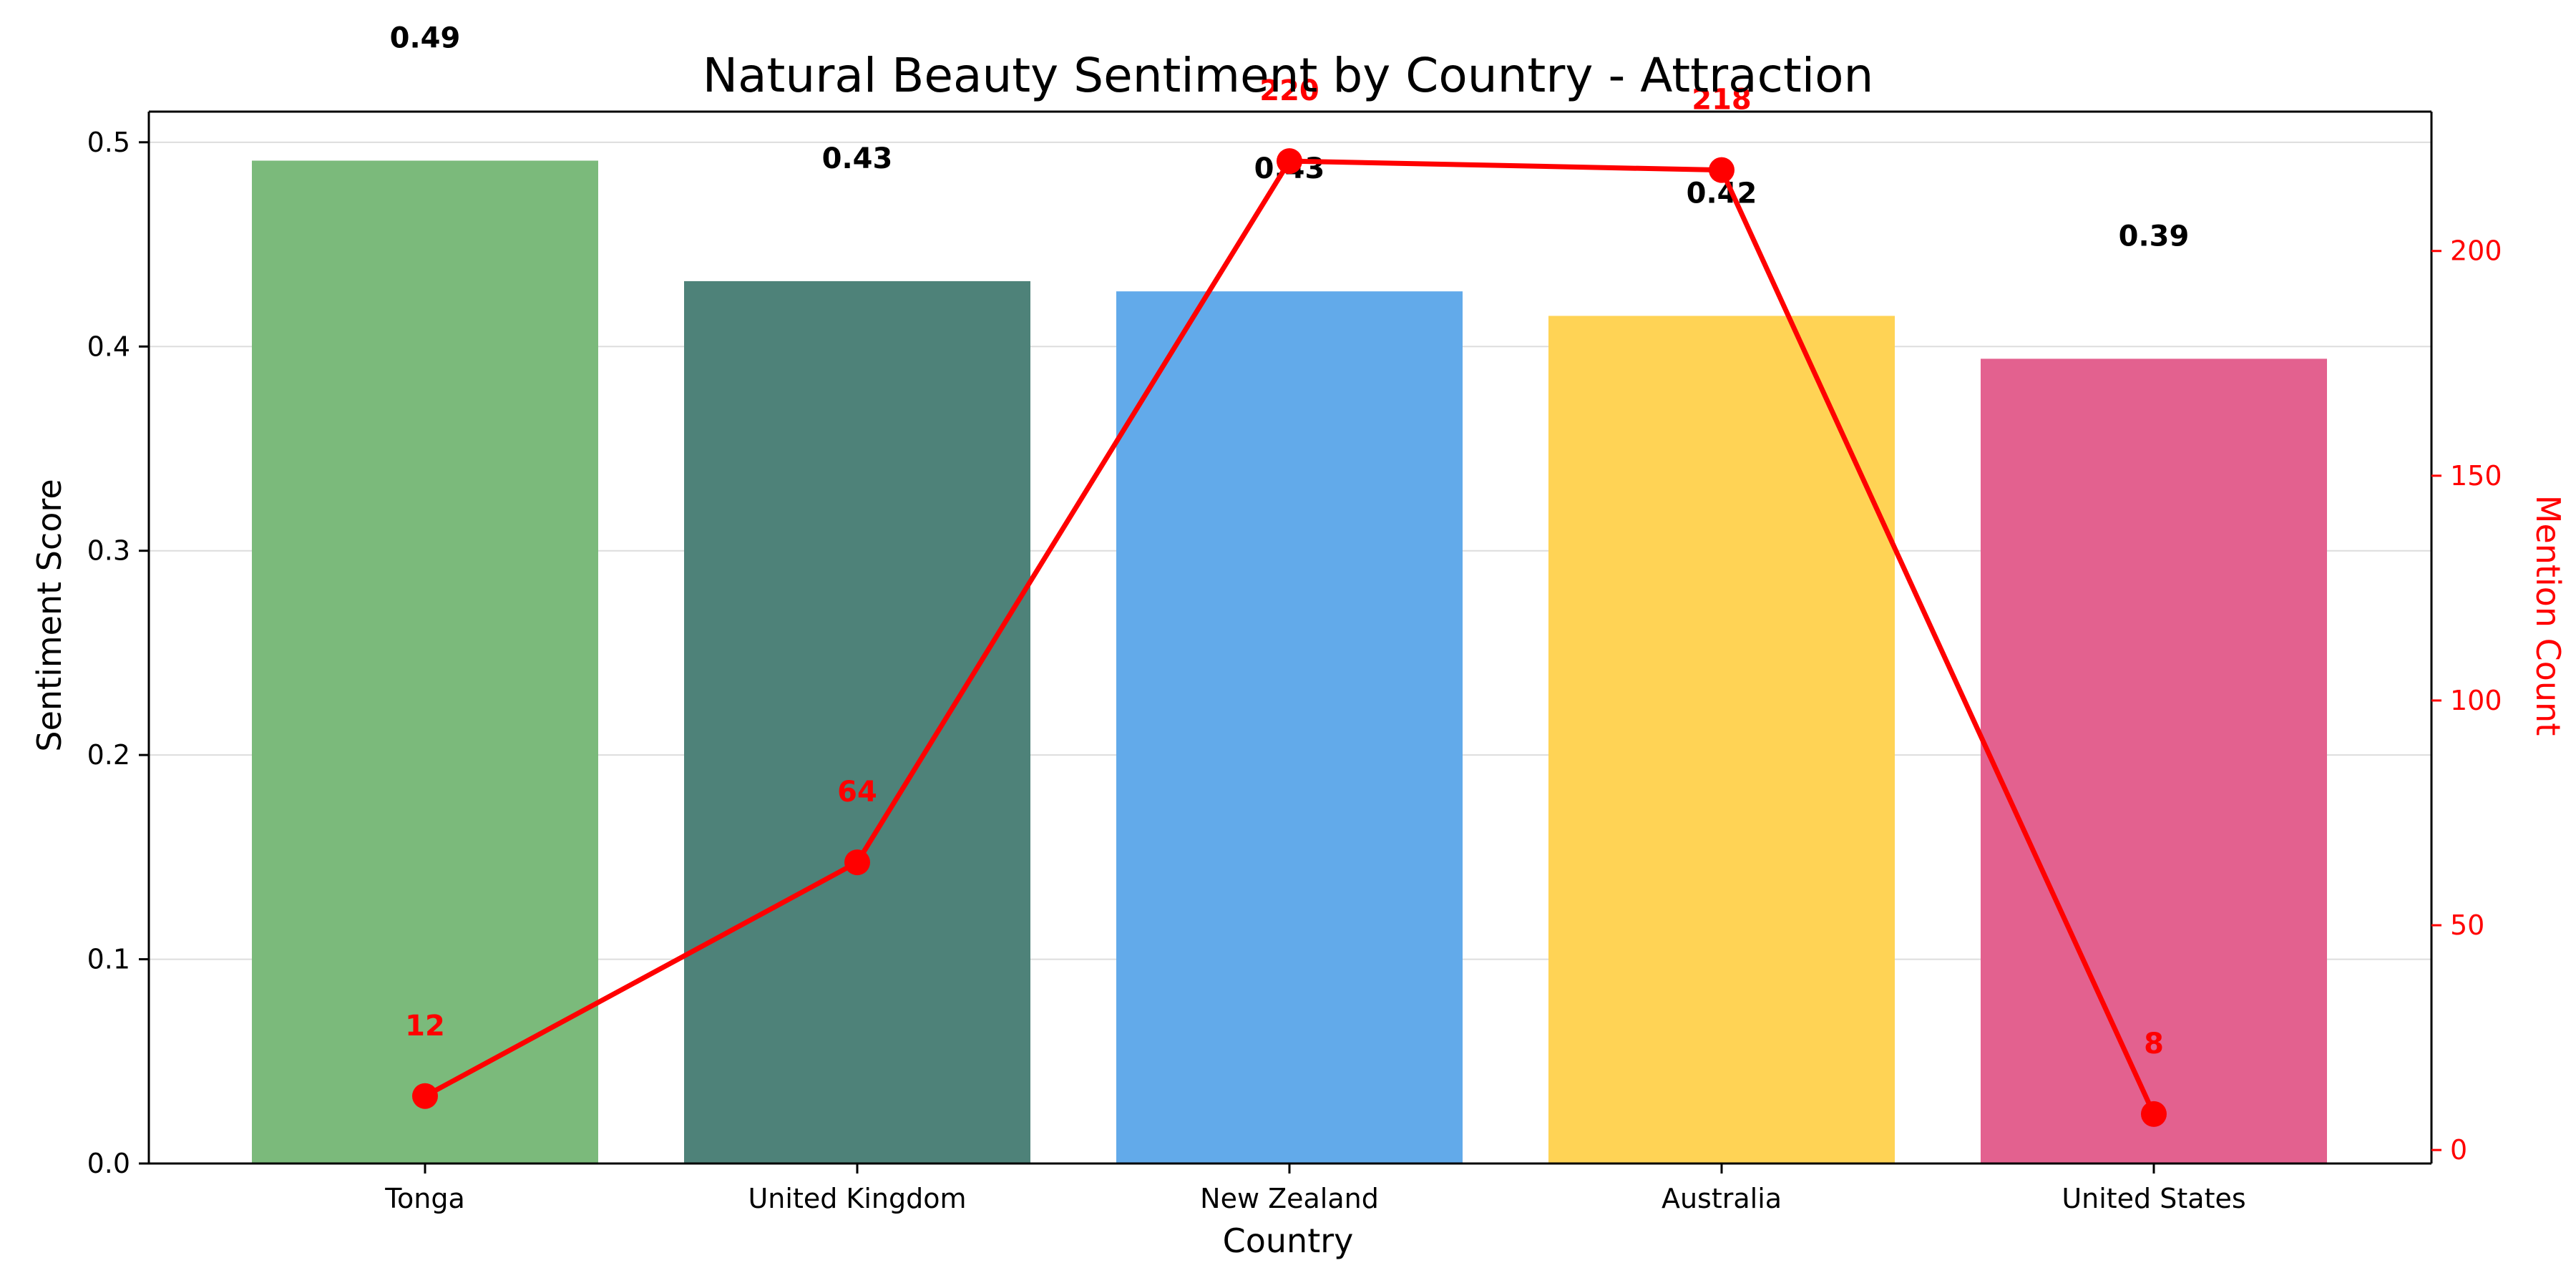  I want to click on x-tick-label: Tonga, so click(425, 1198).